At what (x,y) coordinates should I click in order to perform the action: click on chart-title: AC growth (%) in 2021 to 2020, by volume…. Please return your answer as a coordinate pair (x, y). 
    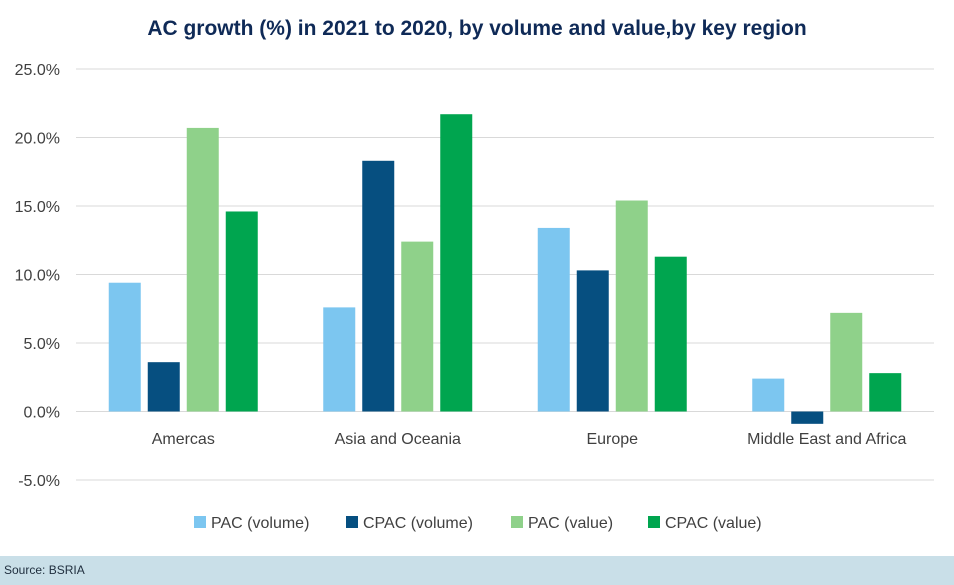
    Looking at the image, I should click on (476, 28).